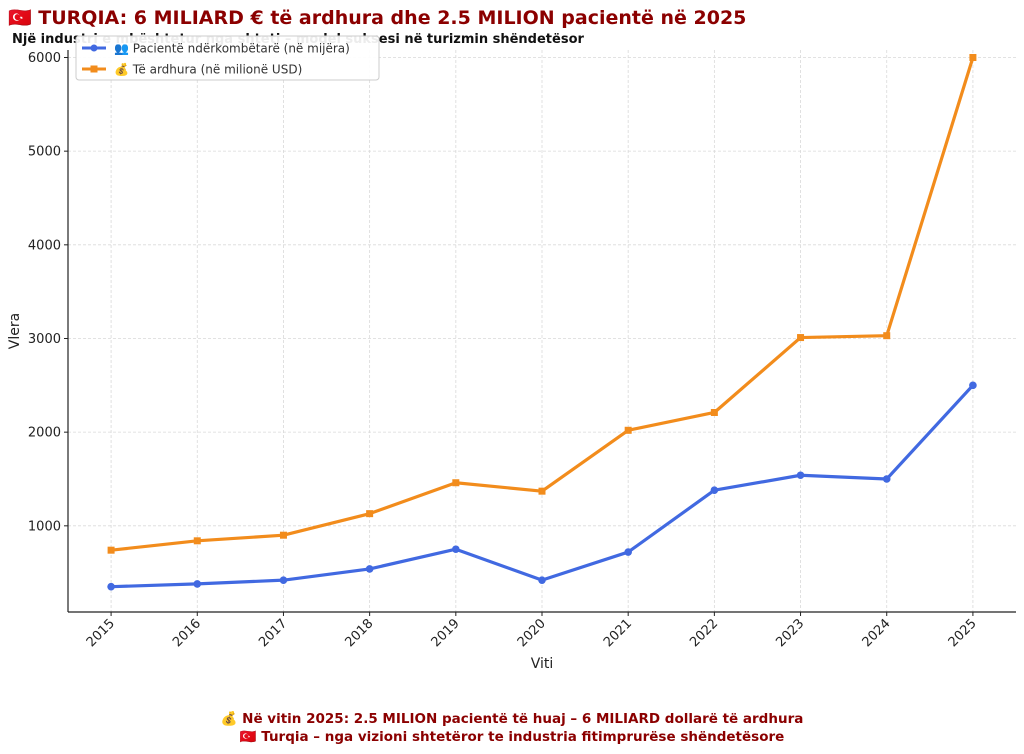 The height and width of the screenshot is (754, 1024). Describe the element at coordinates (15, 331) in the screenshot. I see `y-axis-label: Vlera` at that location.